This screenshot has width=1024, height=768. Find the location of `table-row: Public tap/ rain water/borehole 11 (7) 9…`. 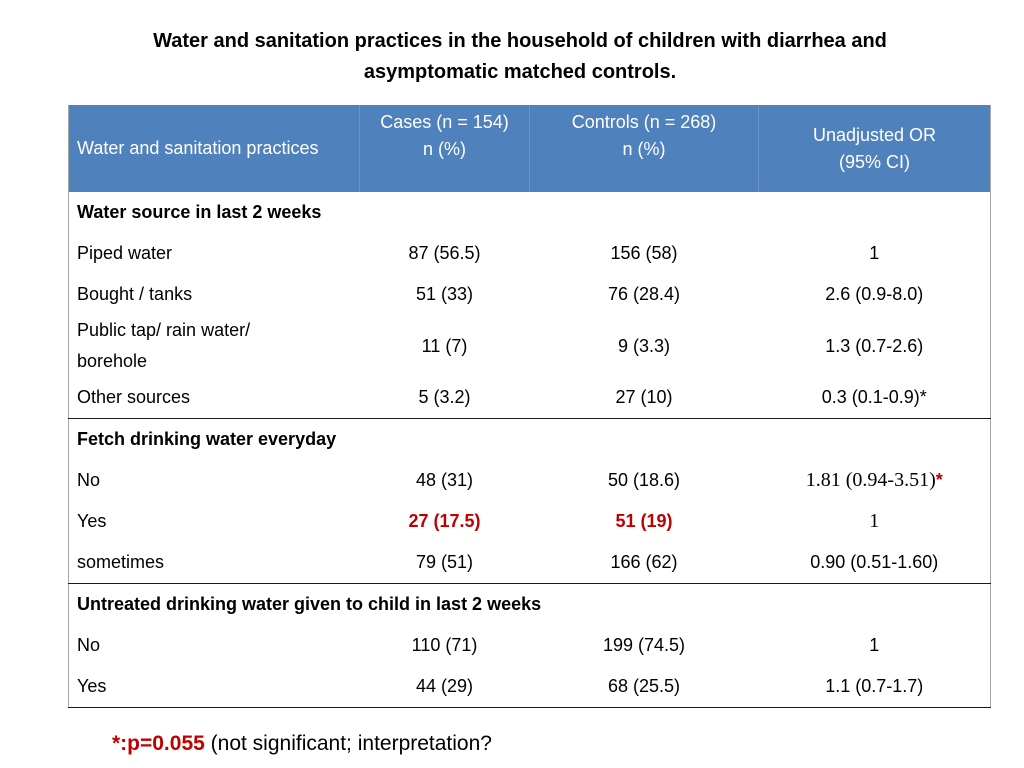

table-row: Public tap/ rain water/borehole 11 (7) 9… is located at coordinates (530, 346).